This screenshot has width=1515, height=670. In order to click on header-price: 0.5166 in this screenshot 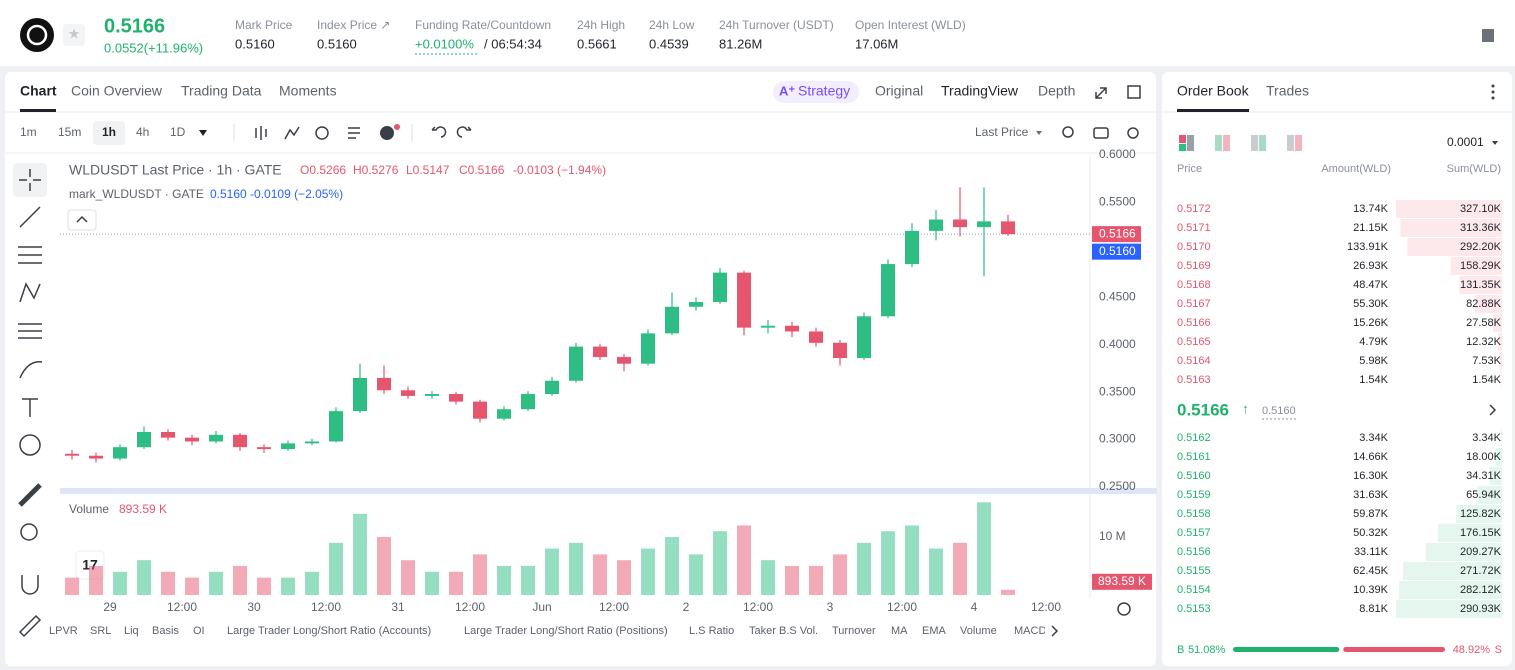, I will do `click(134, 26)`.